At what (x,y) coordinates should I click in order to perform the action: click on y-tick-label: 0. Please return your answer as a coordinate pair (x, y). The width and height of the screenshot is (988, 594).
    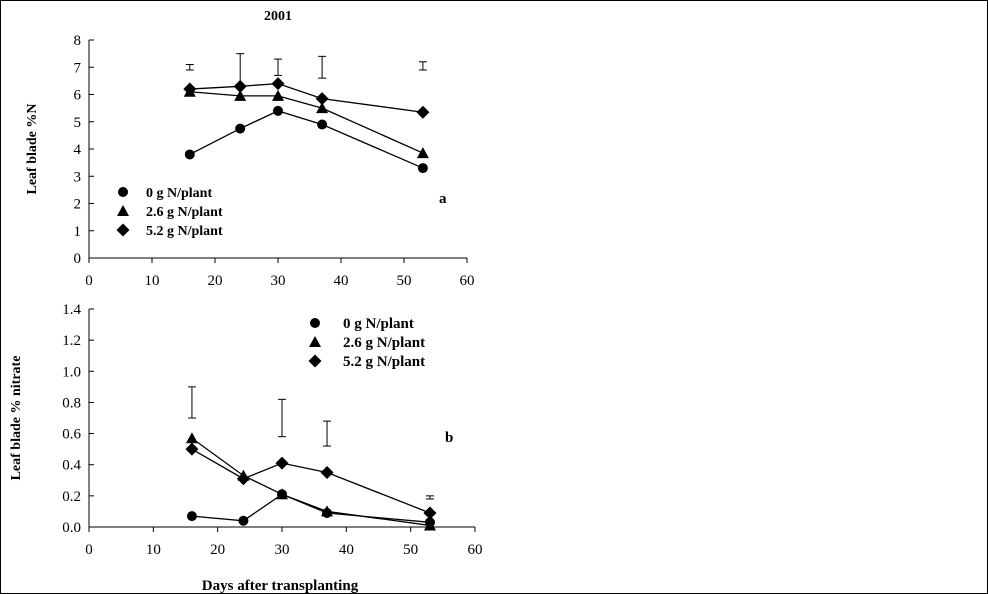
    Looking at the image, I should click on (78, 259).